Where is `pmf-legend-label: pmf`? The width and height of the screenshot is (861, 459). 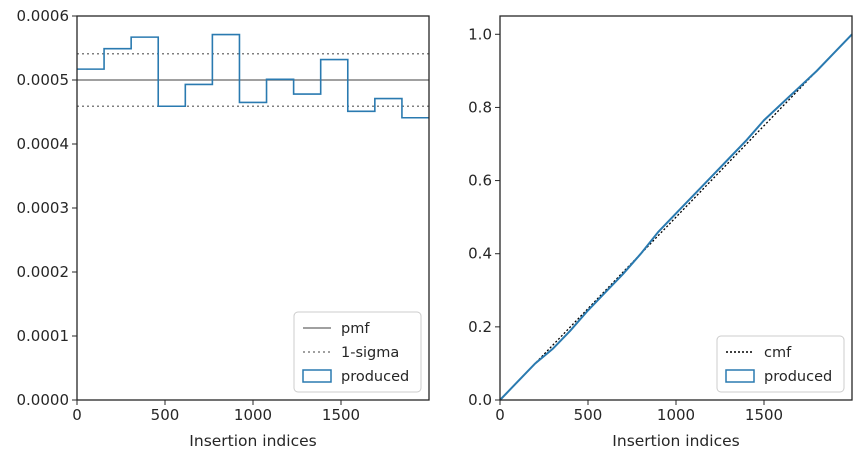 pmf-legend-label: pmf is located at coordinates (355, 329).